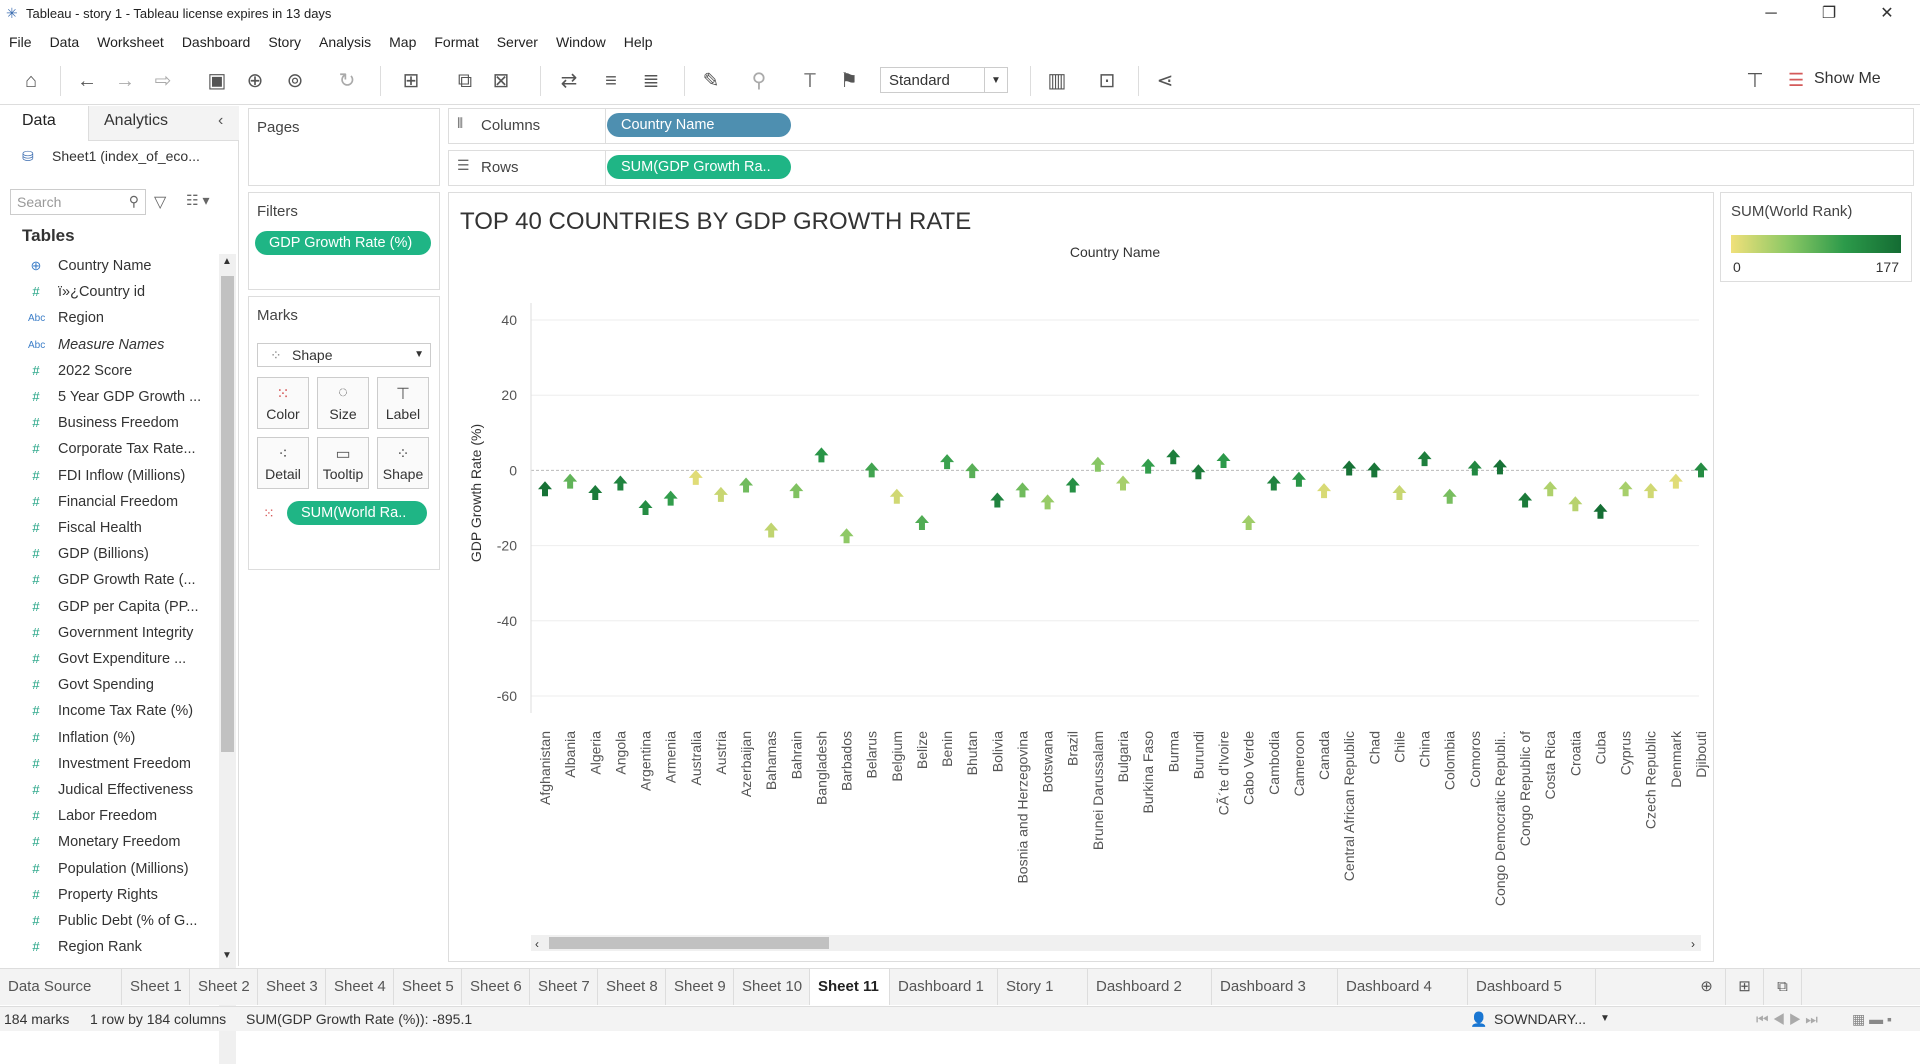 Image resolution: width=1920 pixels, height=1064 pixels. Describe the element at coordinates (411, 81) in the screenshot. I see `new-worksheet-icon: ⊞` at that location.